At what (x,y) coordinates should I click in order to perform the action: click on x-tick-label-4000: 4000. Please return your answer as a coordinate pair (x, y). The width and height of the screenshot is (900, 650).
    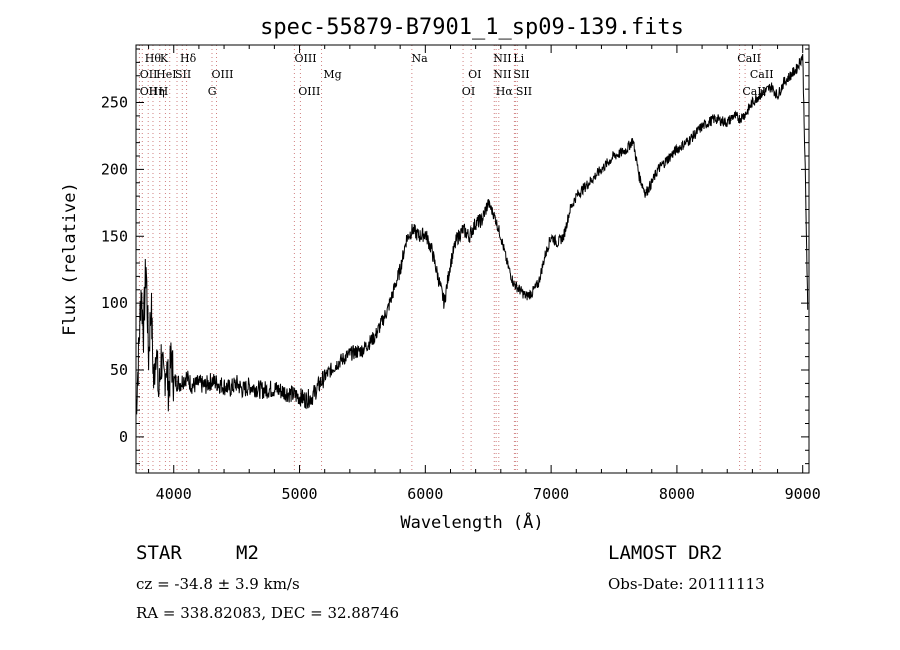
    Looking at the image, I should click on (174, 494).